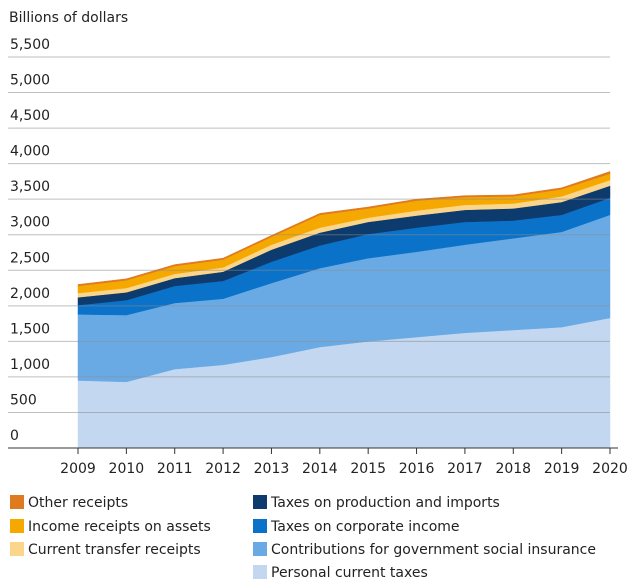 This screenshot has width=629, height=582. I want to click on x-tick-label: 2013, so click(272, 469).